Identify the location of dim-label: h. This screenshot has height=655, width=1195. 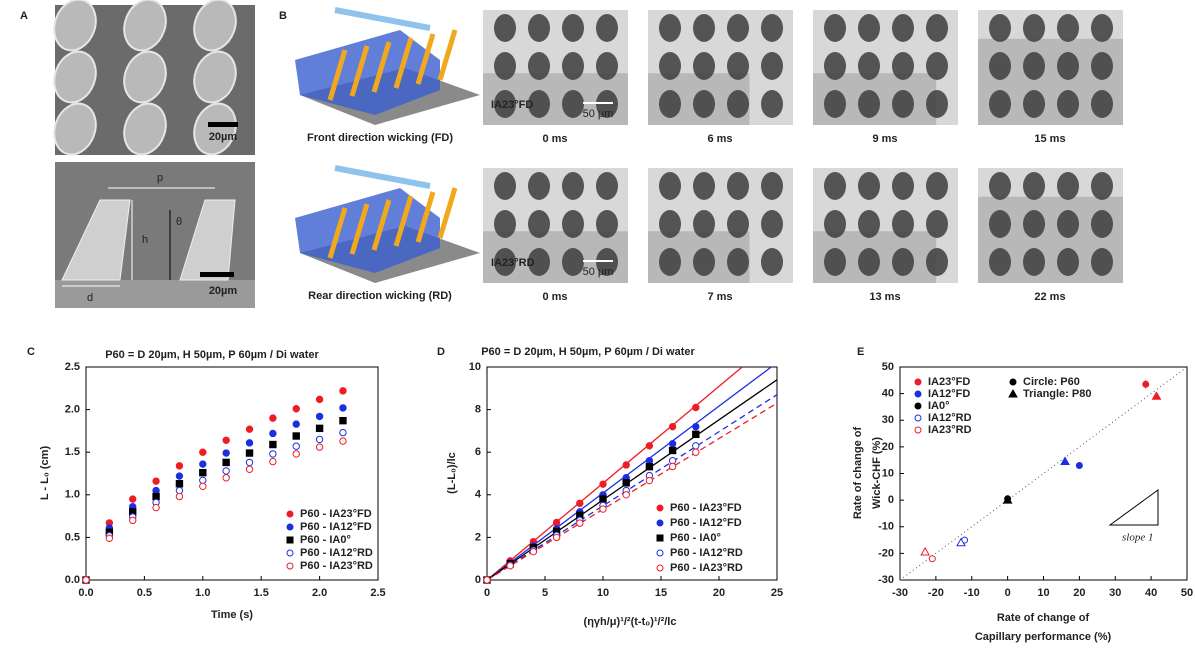
(145, 240).